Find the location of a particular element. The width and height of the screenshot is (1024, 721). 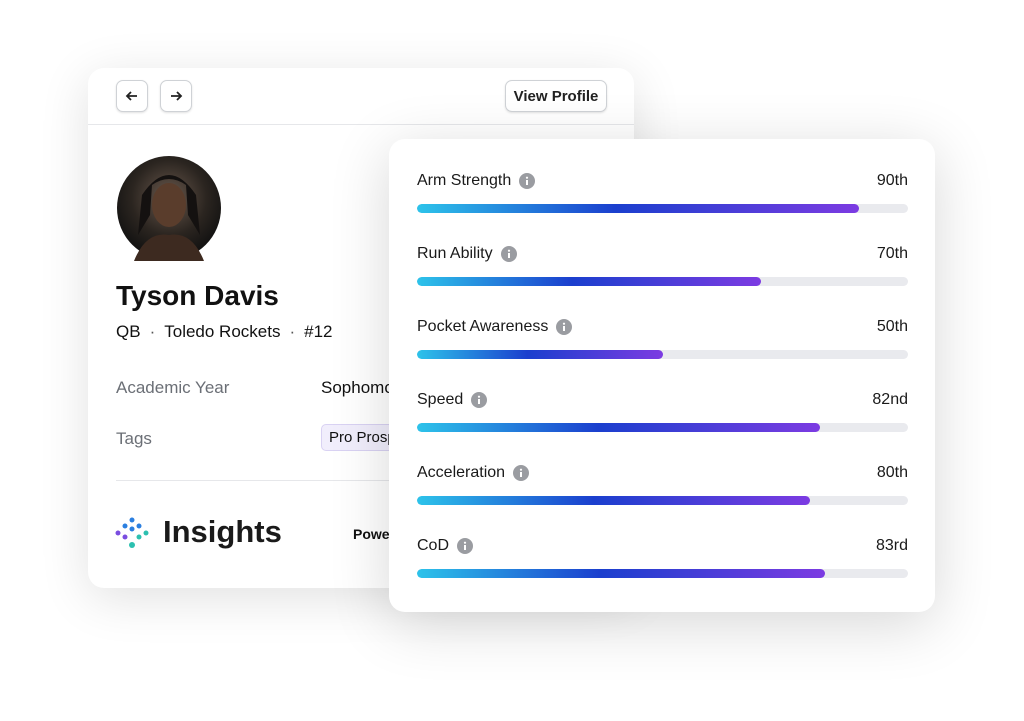

position: QB is located at coordinates (128, 331).